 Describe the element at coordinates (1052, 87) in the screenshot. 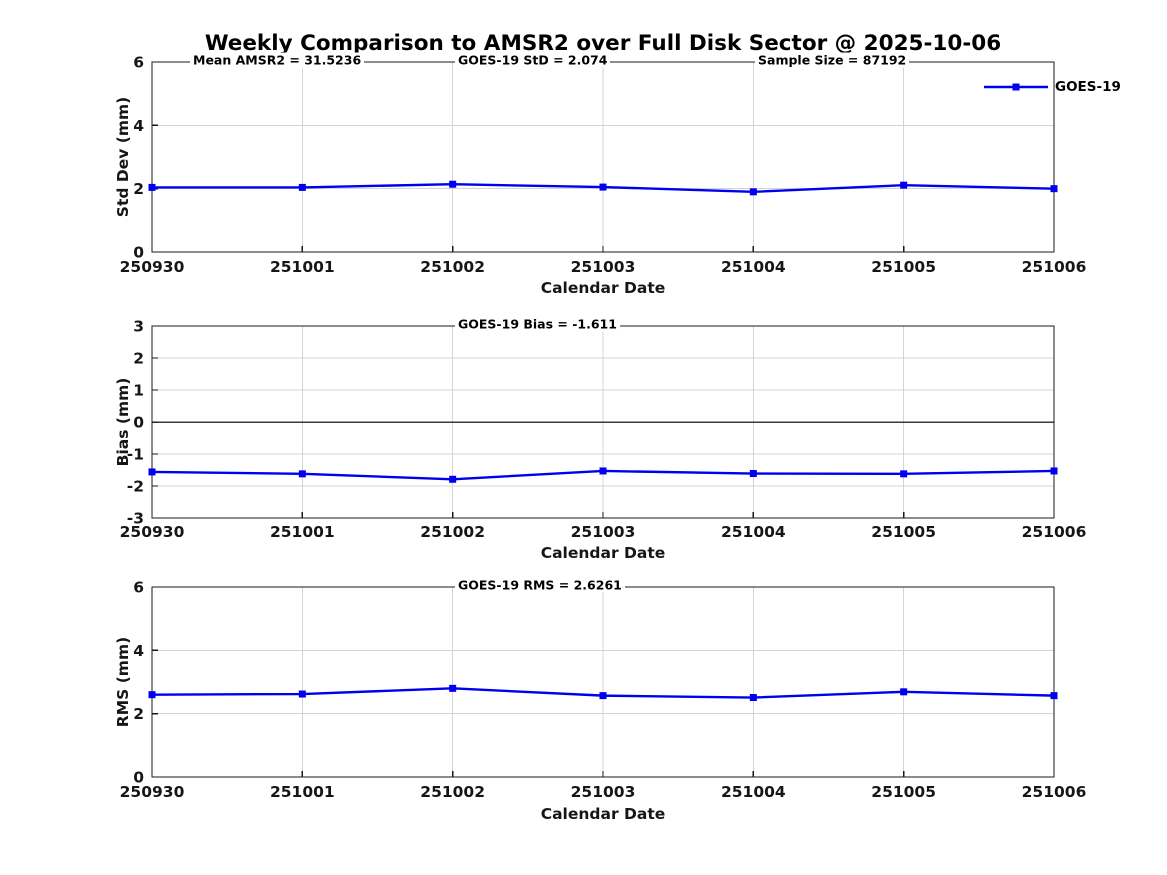

I see `legend: GOES-19` at that location.